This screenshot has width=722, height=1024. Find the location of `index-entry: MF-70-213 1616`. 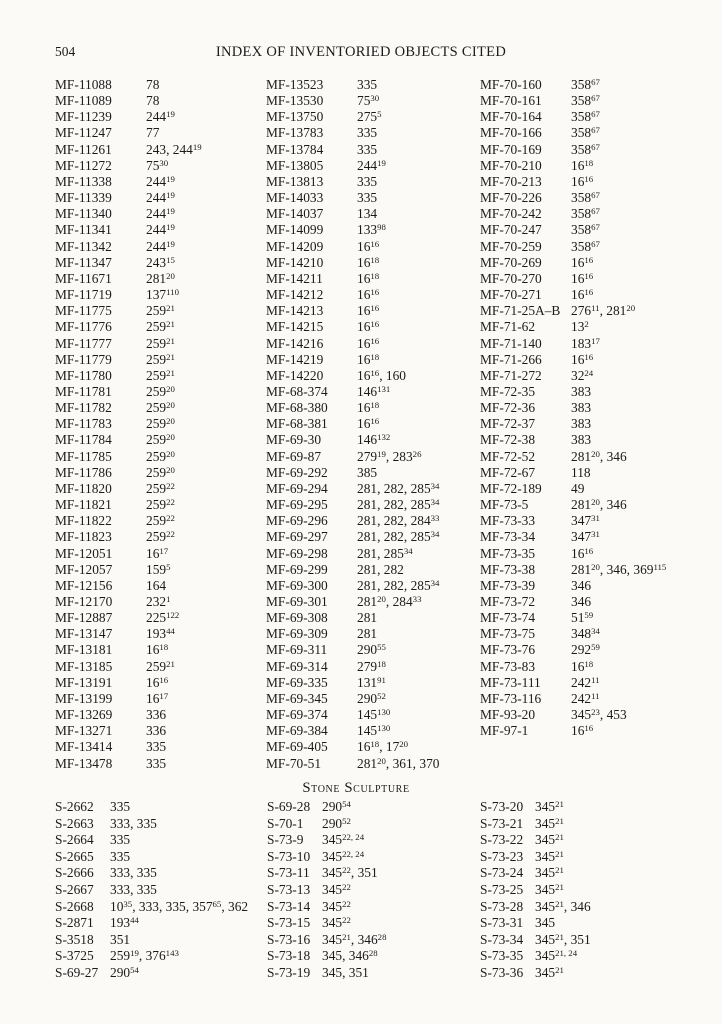

index-entry: MF-70-213 1616 is located at coordinates (599, 182).